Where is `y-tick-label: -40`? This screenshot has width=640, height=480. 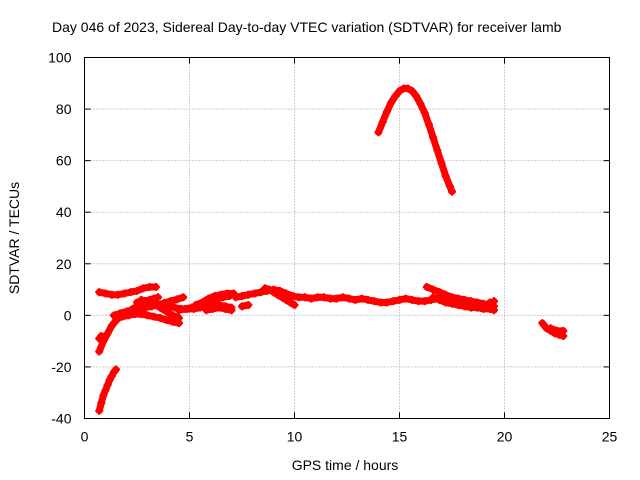
y-tick-label: -40 is located at coordinates (61, 419).